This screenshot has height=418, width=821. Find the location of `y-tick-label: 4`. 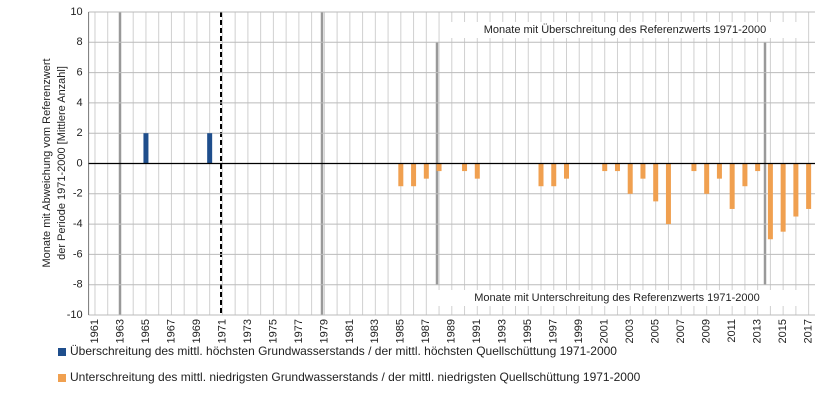

y-tick-label: 4 is located at coordinates (79, 103).